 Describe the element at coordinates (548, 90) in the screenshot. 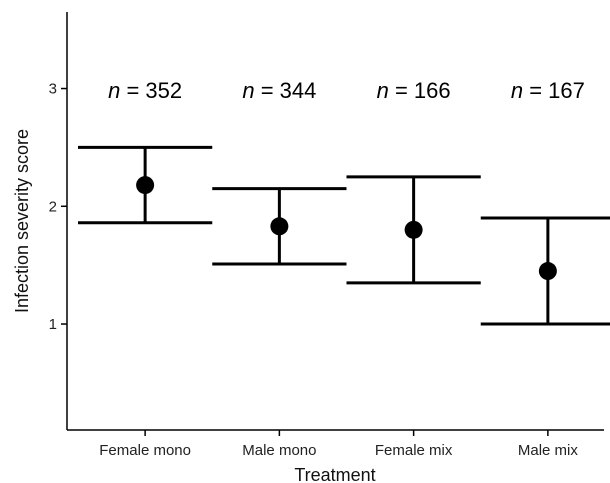

I see `n-label: n = 167` at that location.